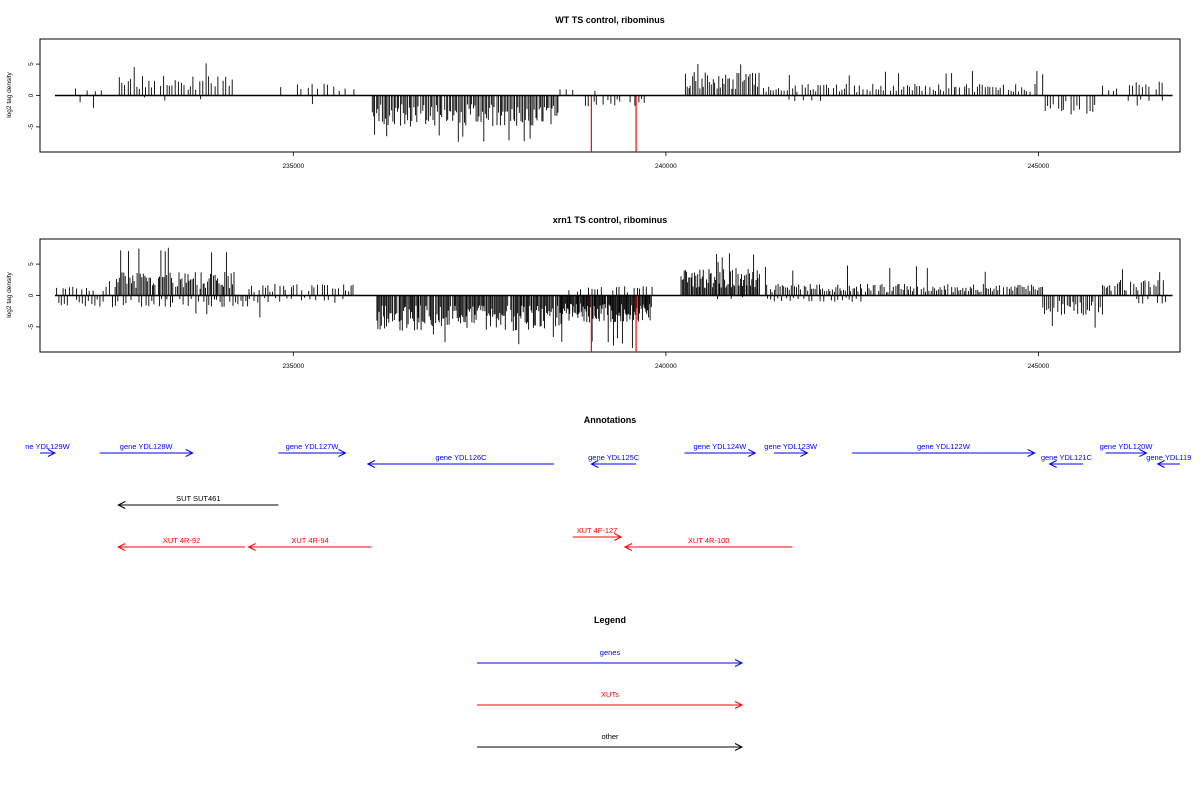  I want to click on feature-label: SUT SUT461, so click(198, 498).